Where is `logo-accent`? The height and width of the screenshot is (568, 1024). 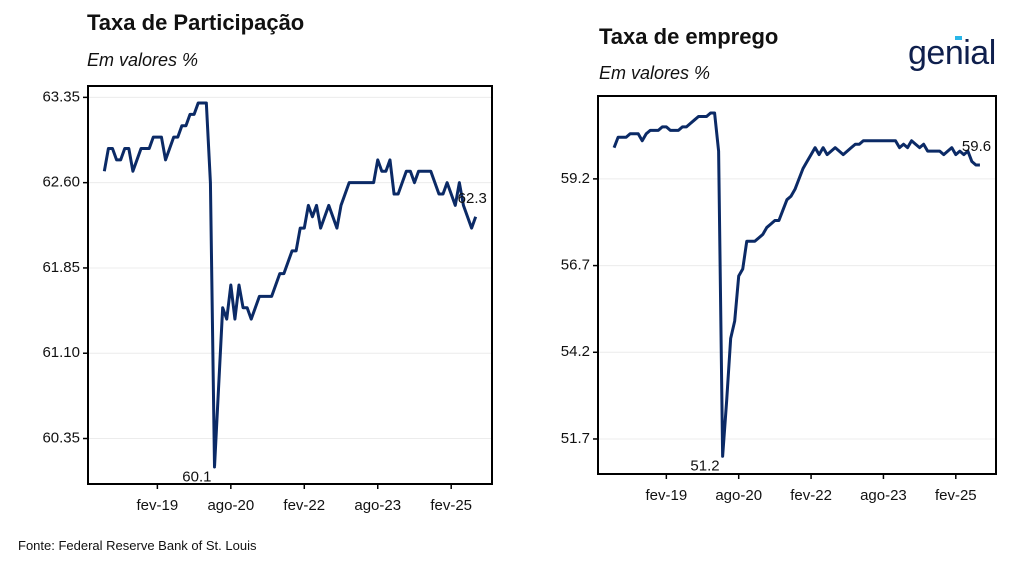
logo-accent is located at coordinates (958, 38).